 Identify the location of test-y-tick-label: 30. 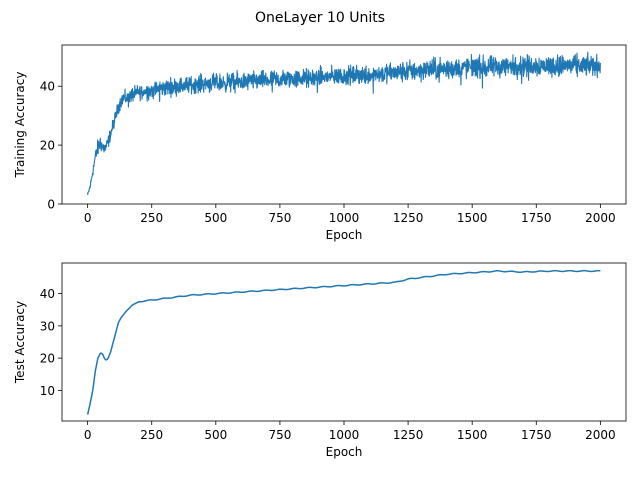
(47, 326).